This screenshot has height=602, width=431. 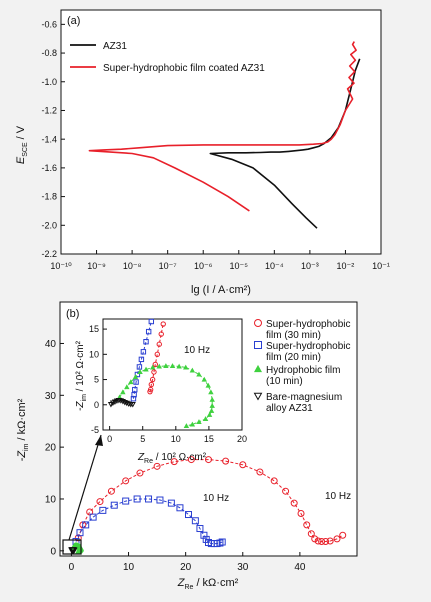 I want to click on panel-b-series-line-super-hydrophobic-film-30-min, so click(x=210, y=500).